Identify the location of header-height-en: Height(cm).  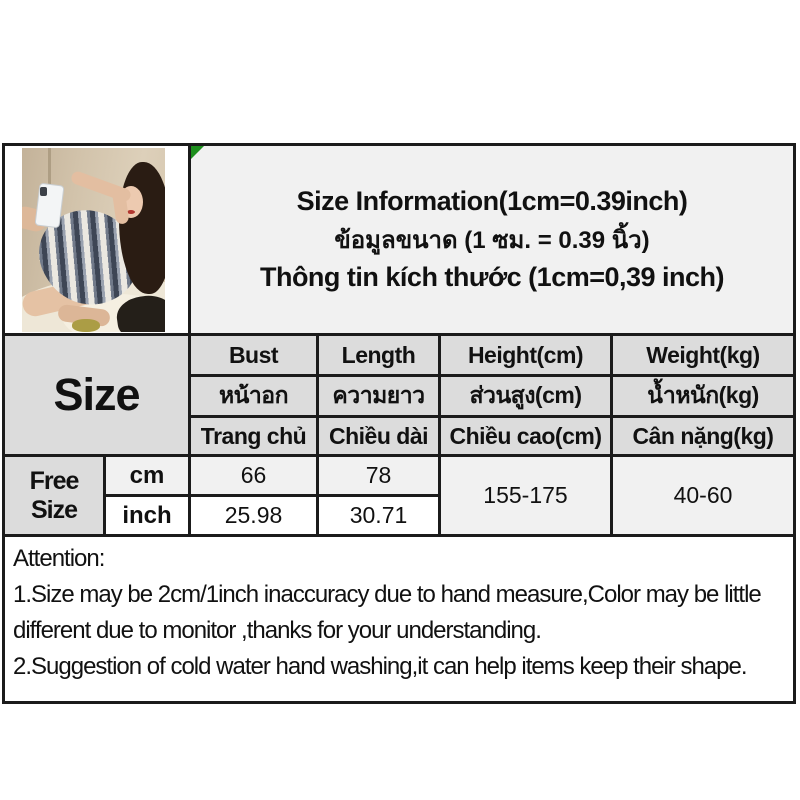
(525, 355).